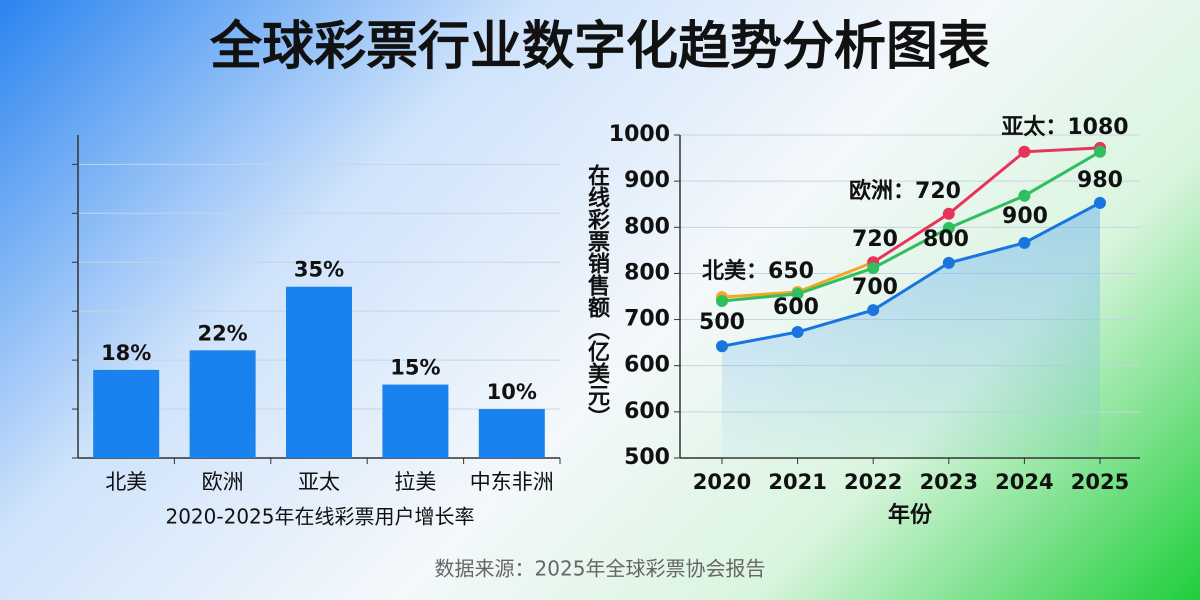 This screenshot has width=1200, height=600. What do you see at coordinates (722, 322) in the screenshot?
I see `annotation: 500` at bounding box center [722, 322].